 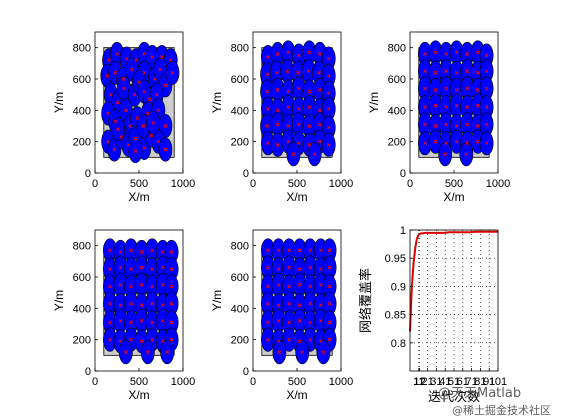 I want to click on coverage-panel-4: 0 500 1000 0 200 400 600 800 X/m Y/m, so click(x=123, y=315).